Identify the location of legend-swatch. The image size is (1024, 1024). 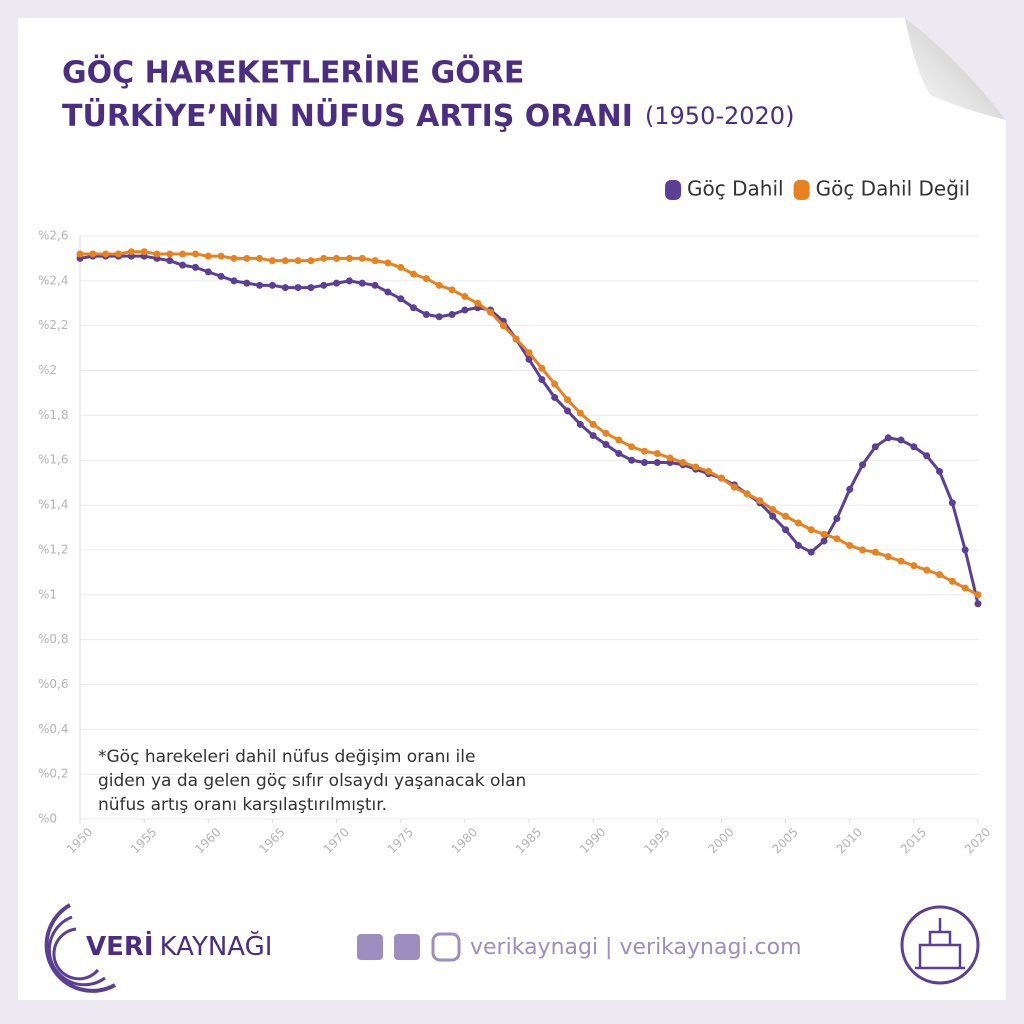
(801, 190).